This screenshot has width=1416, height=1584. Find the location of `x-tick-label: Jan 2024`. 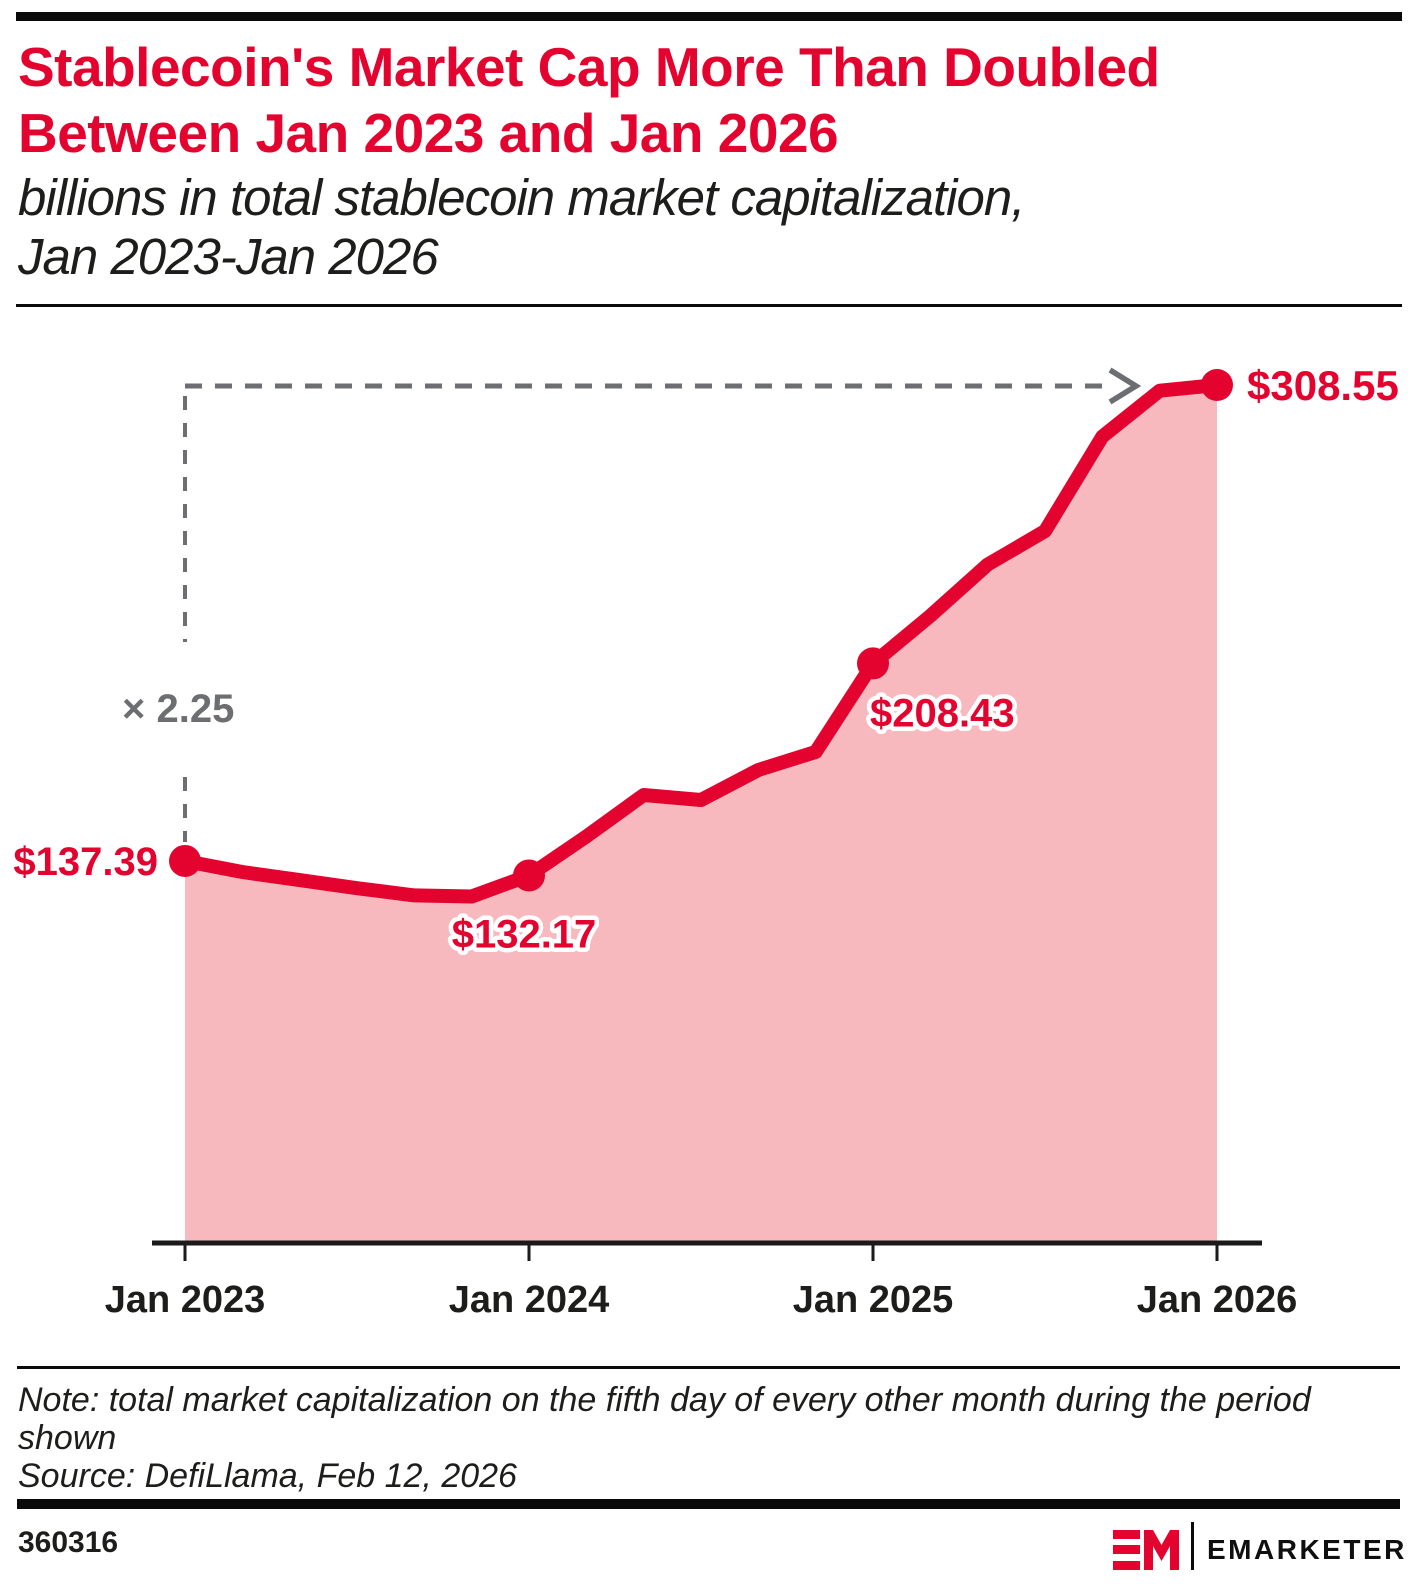

x-tick-label: Jan 2024 is located at coordinates (529, 1299).